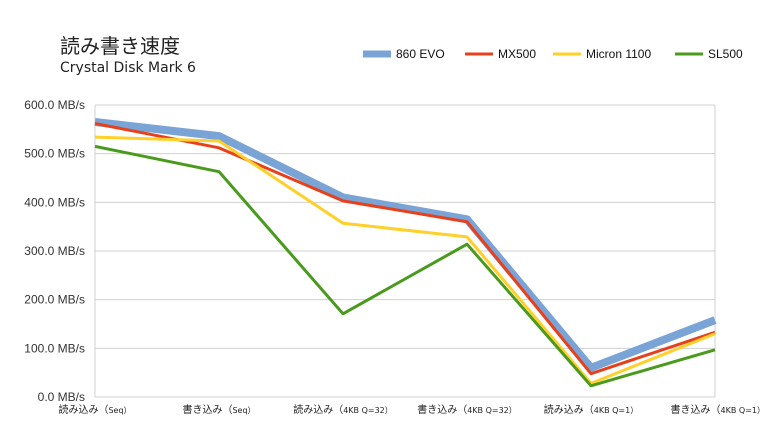 The height and width of the screenshot is (425, 780). I want to click on y-tick-label: 0.0 MB/s, so click(61, 397).